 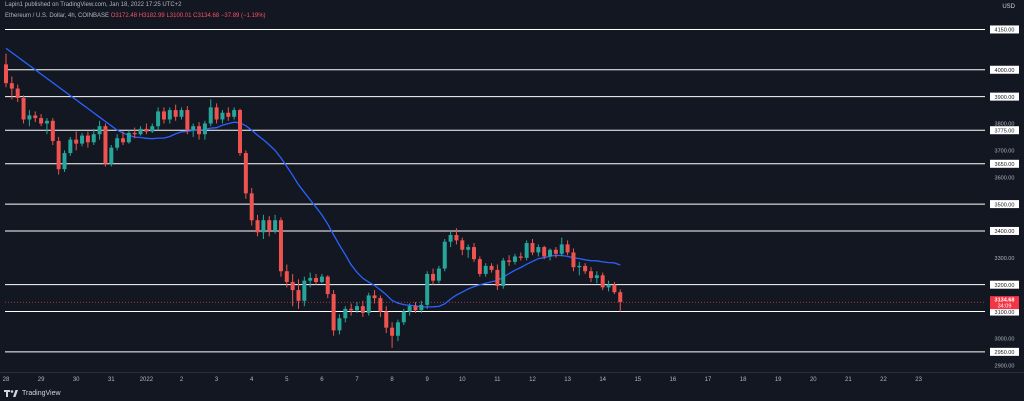 I want to click on time-tick-label: 10, so click(x=462, y=380).